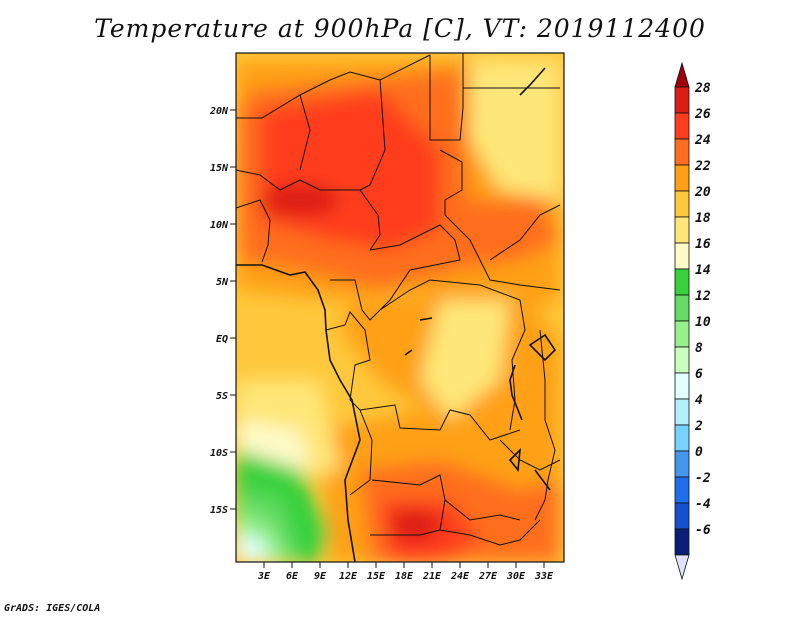  Describe the element at coordinates (516, 576) in the screenshot. I see `lon-tick-label: 30E` at that location.